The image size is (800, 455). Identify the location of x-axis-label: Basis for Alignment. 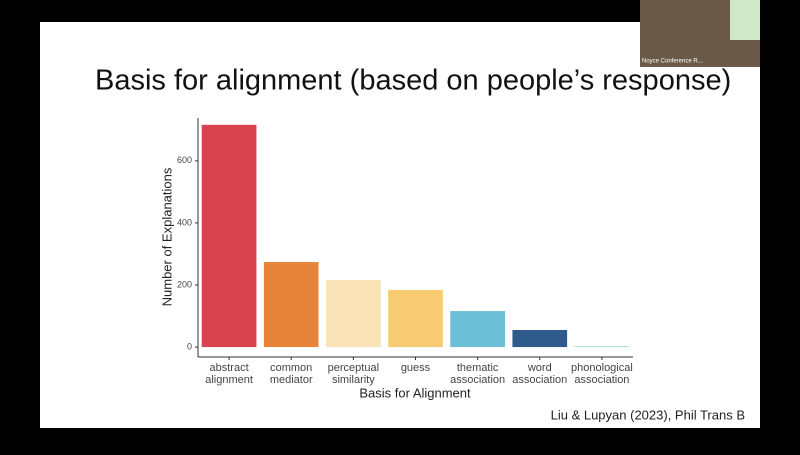
(415, 392).